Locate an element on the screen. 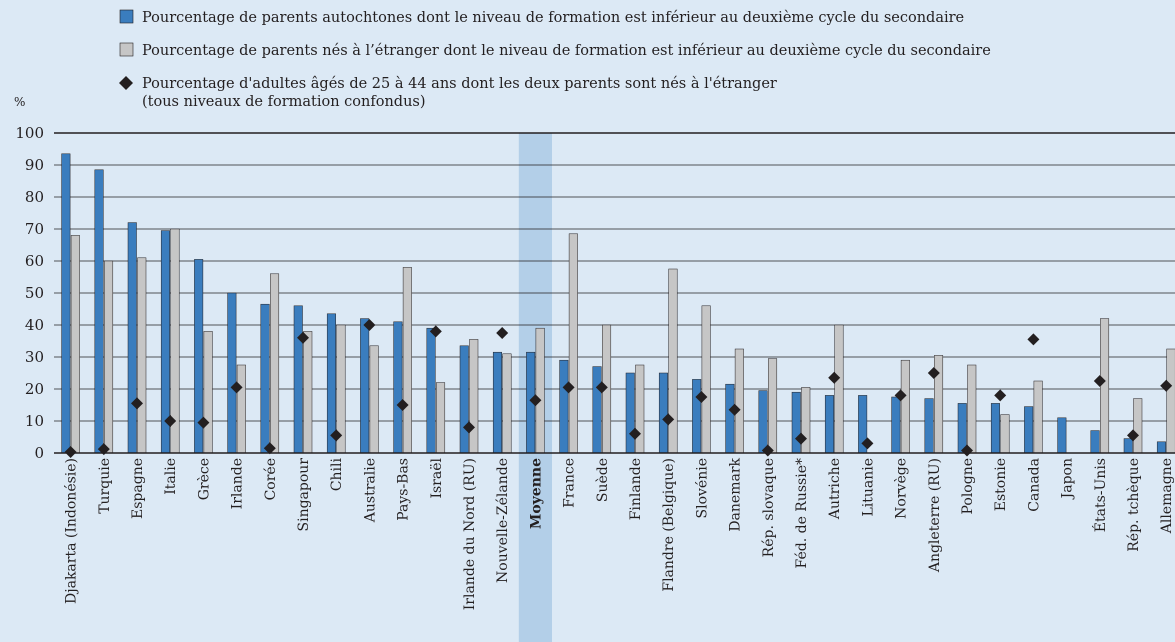 The width and height of the screenshot is (1175, 642). x-category-label-0: Djakarta (Indonésie) is located at coordinates (72, 531).